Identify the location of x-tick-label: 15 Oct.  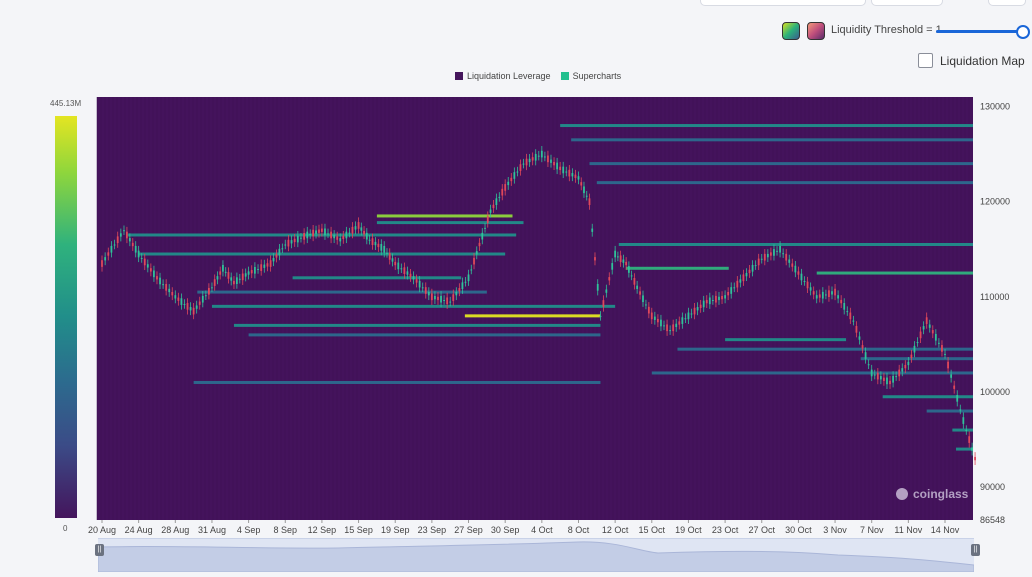
(652, 530).